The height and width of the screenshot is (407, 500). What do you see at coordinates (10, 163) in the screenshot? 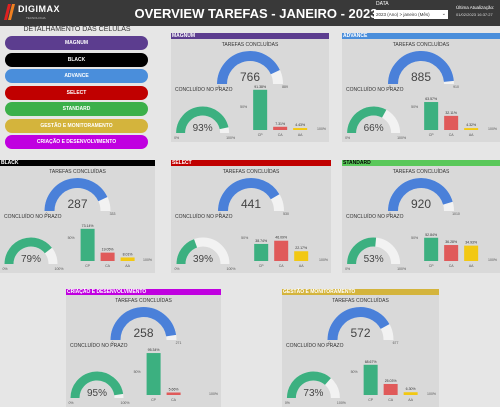
I see `cell-title: BLACK` at bounding box center [10, 163].